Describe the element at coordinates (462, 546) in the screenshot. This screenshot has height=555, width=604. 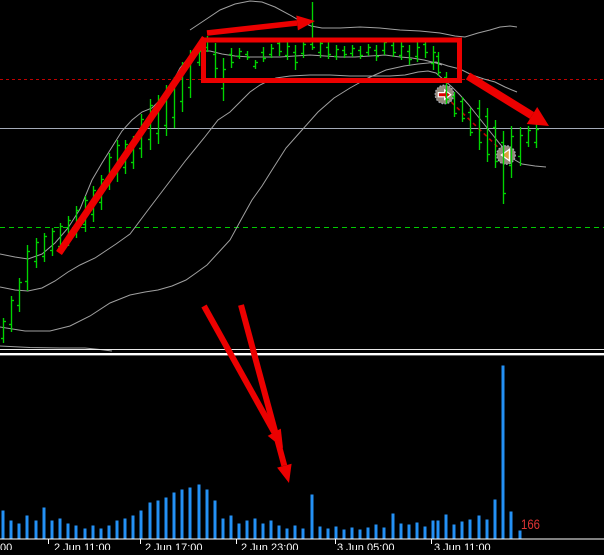
I see `svg-text: 3 Jun 11:00` at that location.